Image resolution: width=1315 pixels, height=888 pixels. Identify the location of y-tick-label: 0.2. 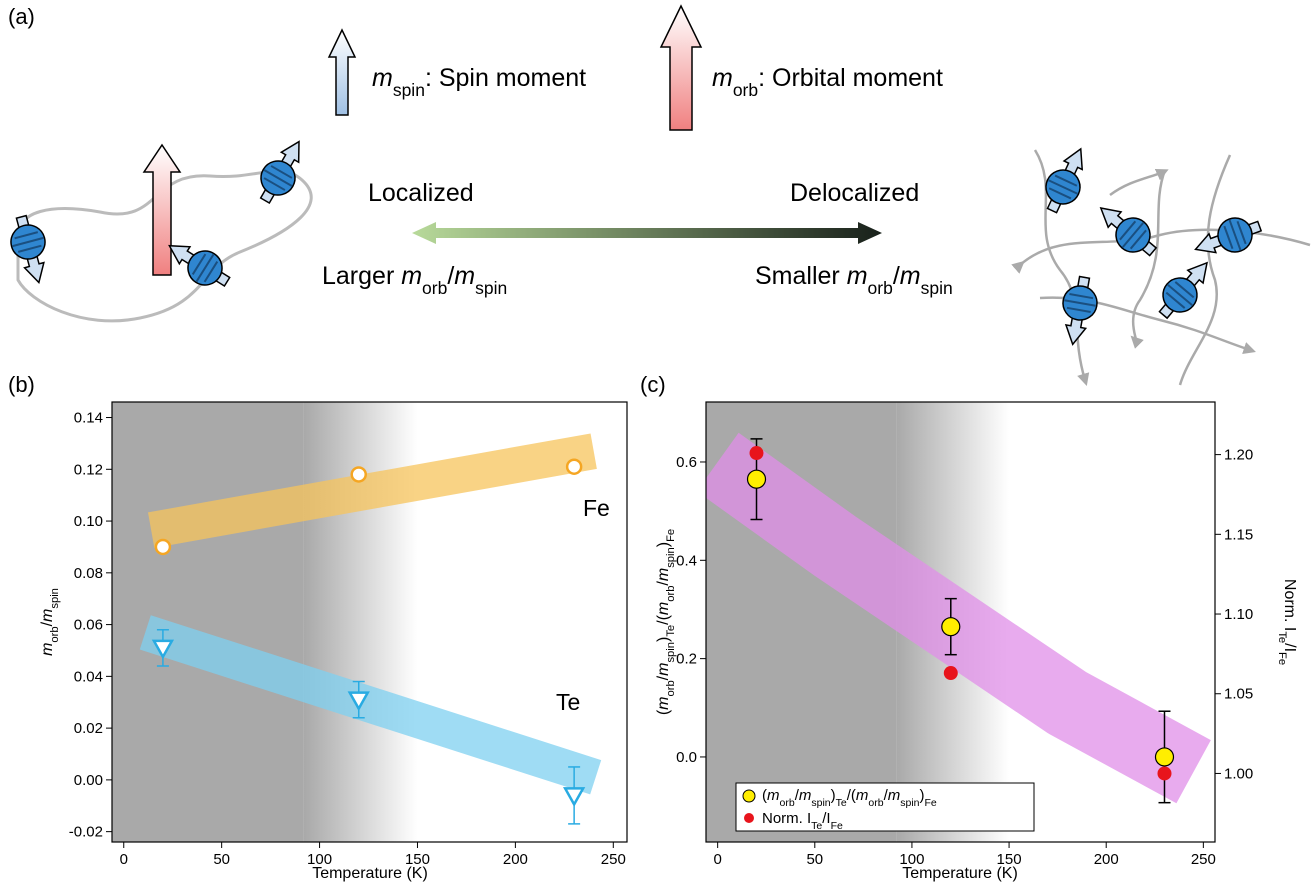
(686, 659).